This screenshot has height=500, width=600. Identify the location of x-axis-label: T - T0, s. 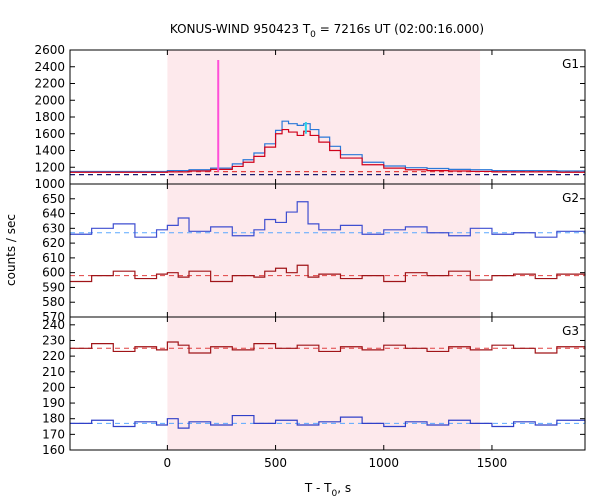
(327, 490).